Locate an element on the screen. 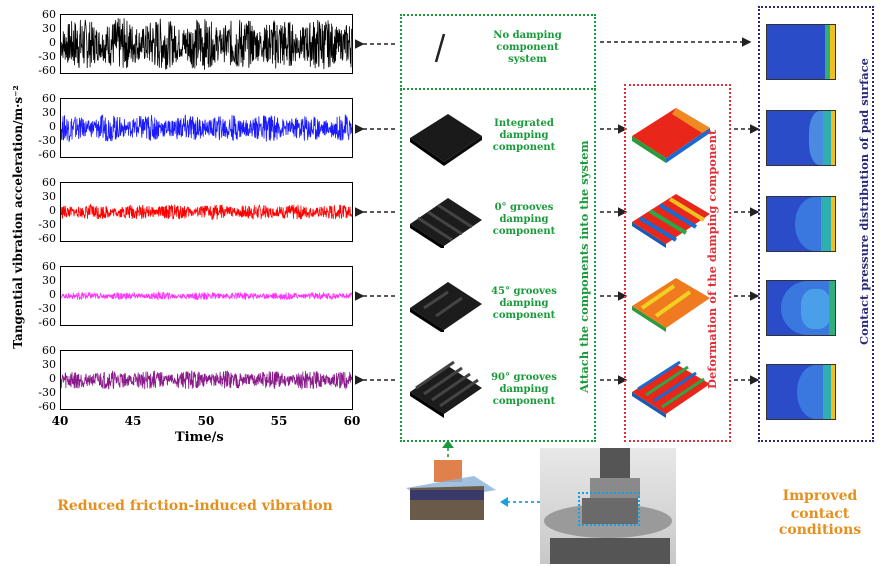 Image resolution: width=890 pixels, height=567 pixels. improved-label-line2: contact conditions is located at coordinates (820, 522).